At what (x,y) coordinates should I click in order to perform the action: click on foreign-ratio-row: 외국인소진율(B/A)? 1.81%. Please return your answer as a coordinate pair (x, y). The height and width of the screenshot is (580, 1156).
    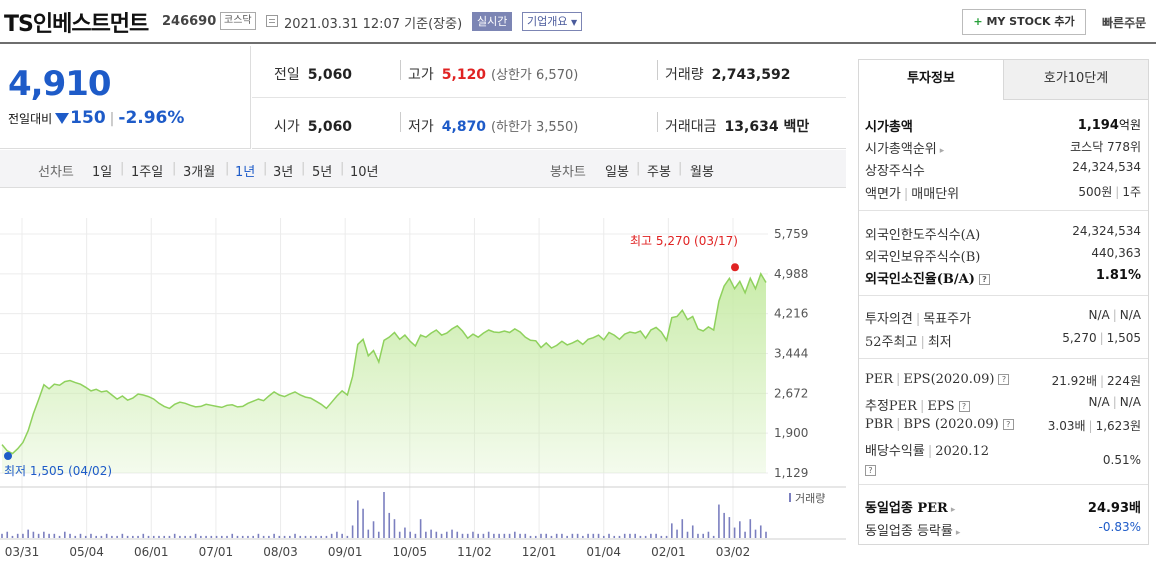
    Looking at the image, I should click on (1003, 277).